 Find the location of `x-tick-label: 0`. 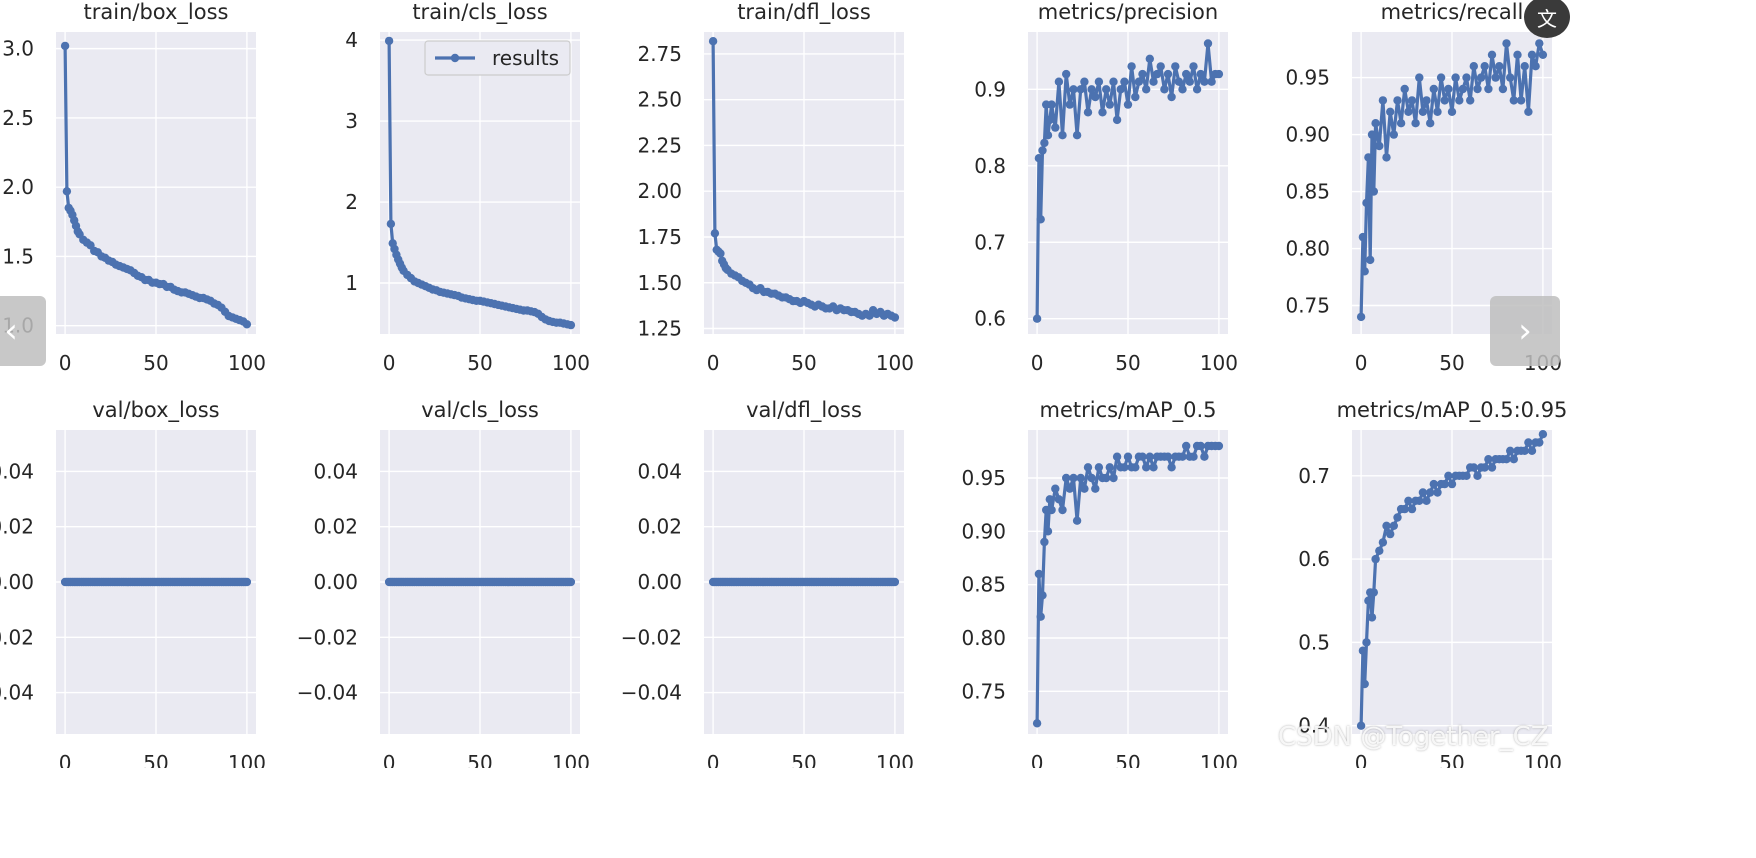

x-tick-label: 0 is located at coordinates (1037, 363).